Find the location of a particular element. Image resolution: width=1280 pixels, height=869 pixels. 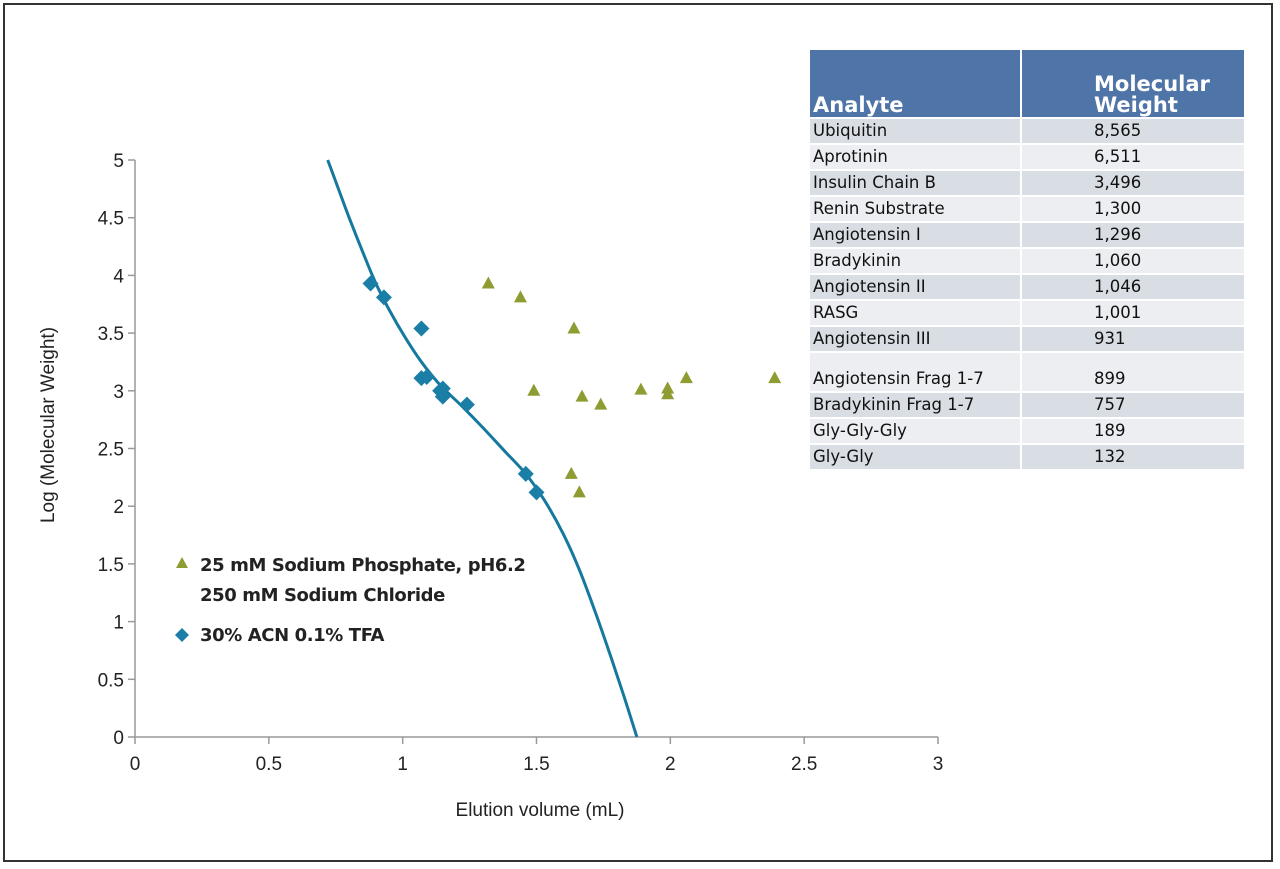

molecular-weight-cell: 132 is located at coordinates (1133, 457).